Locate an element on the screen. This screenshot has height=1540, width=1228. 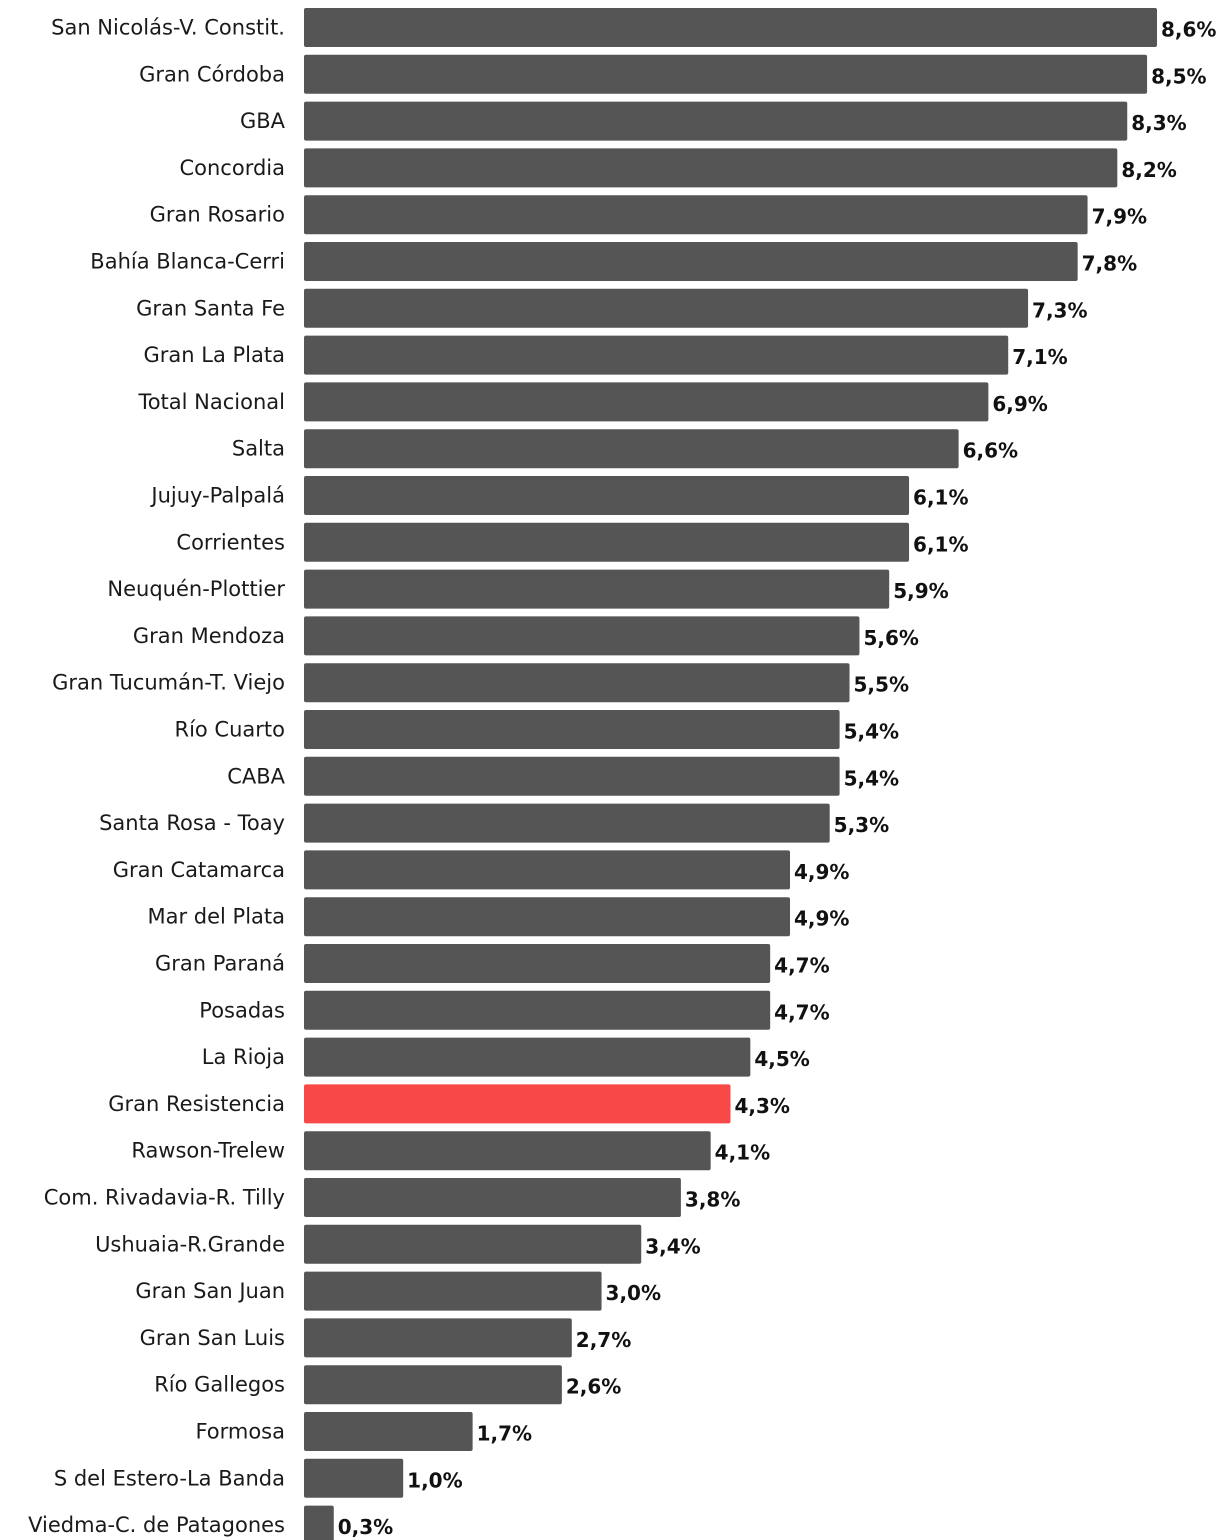
bar-posadas is located at coordinates (537, 1010).